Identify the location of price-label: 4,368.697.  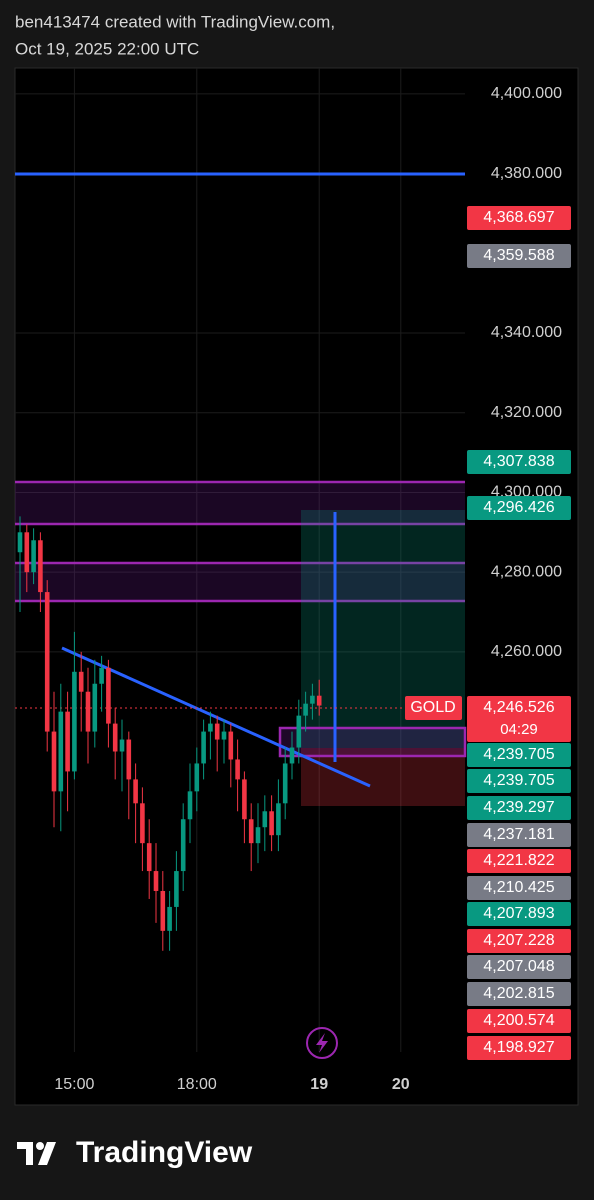
(518, 217).